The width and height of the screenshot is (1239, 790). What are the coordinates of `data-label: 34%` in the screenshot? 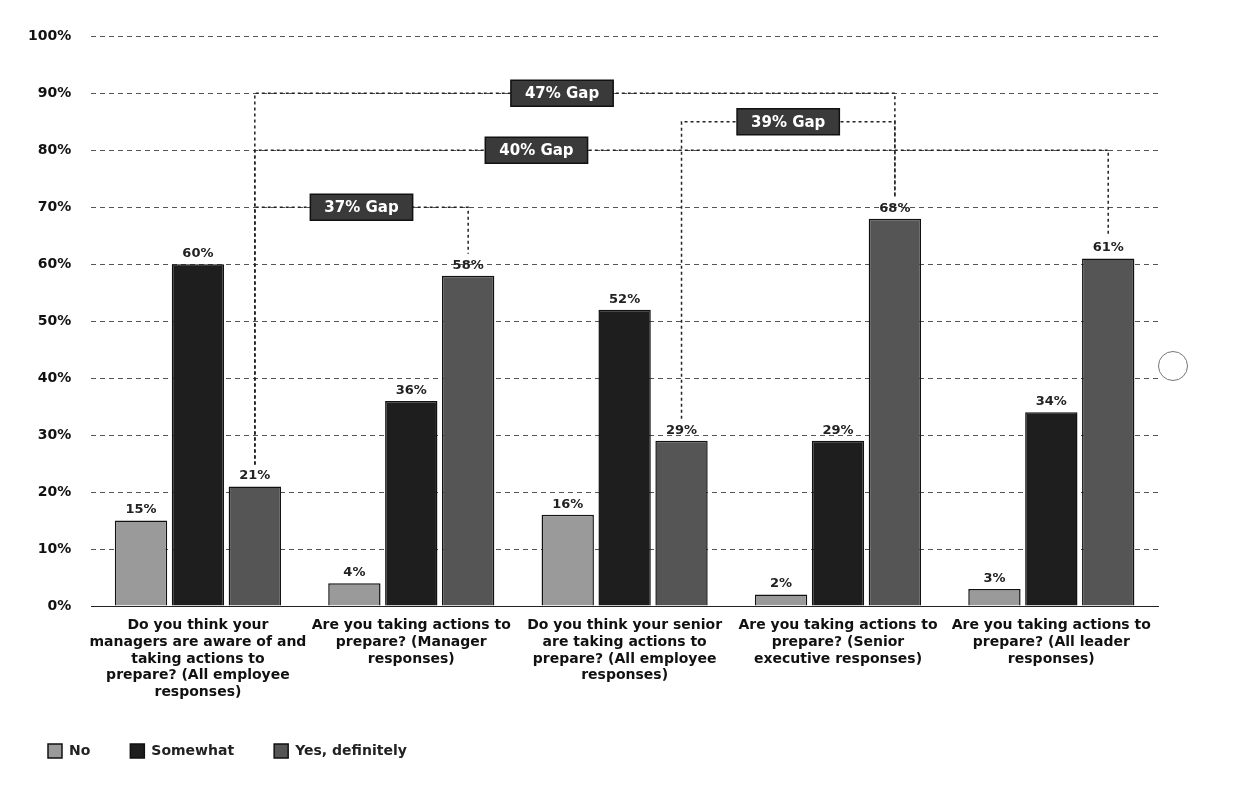 It's located at (1051, 401).